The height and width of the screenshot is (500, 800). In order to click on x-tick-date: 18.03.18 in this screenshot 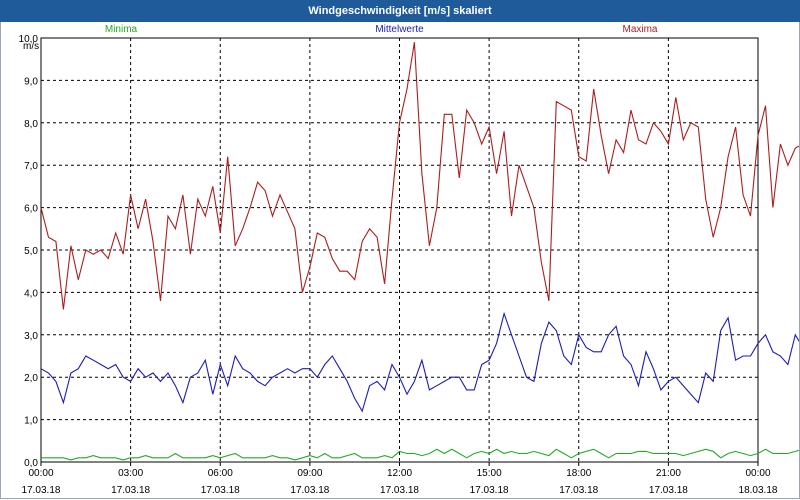, I will do `click(758, 490)`.